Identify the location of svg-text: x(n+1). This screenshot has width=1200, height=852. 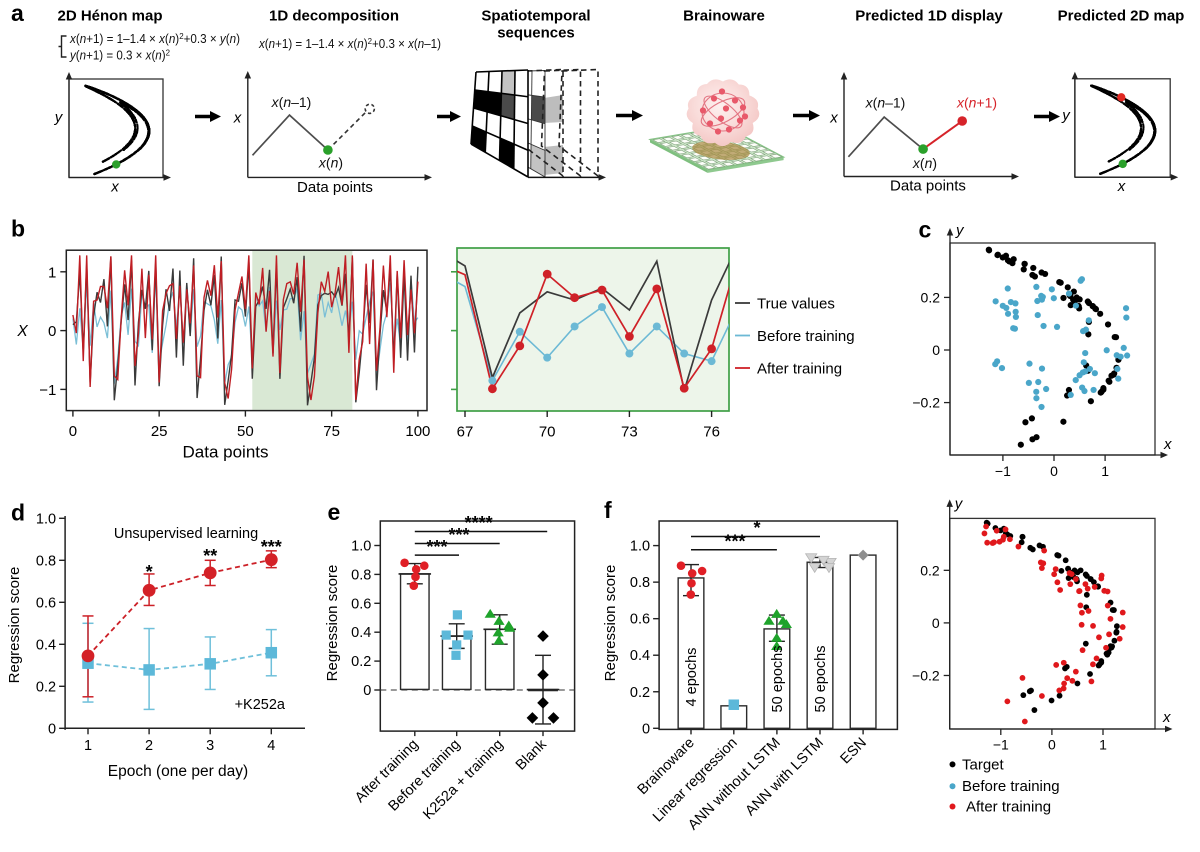
(976, 103).